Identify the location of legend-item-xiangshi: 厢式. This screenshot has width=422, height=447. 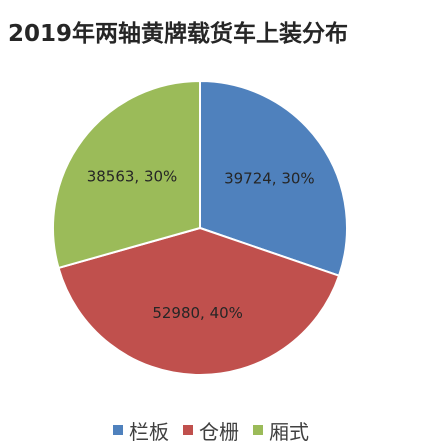
(281, 430).